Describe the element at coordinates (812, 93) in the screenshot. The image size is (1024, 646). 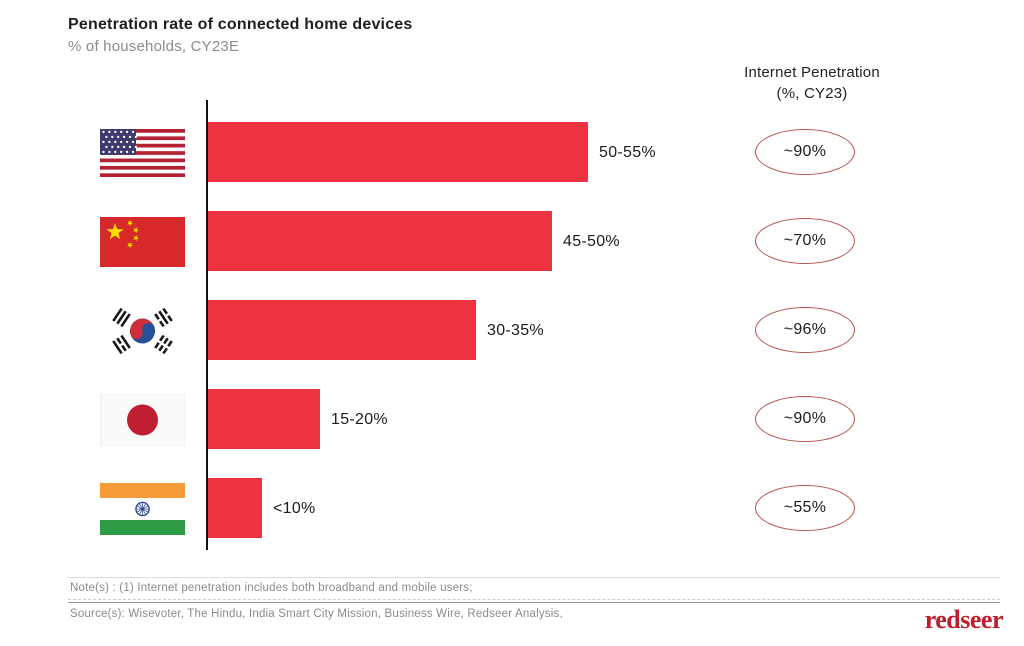
I see `right-header-line2: (%, CY23)` at that location.